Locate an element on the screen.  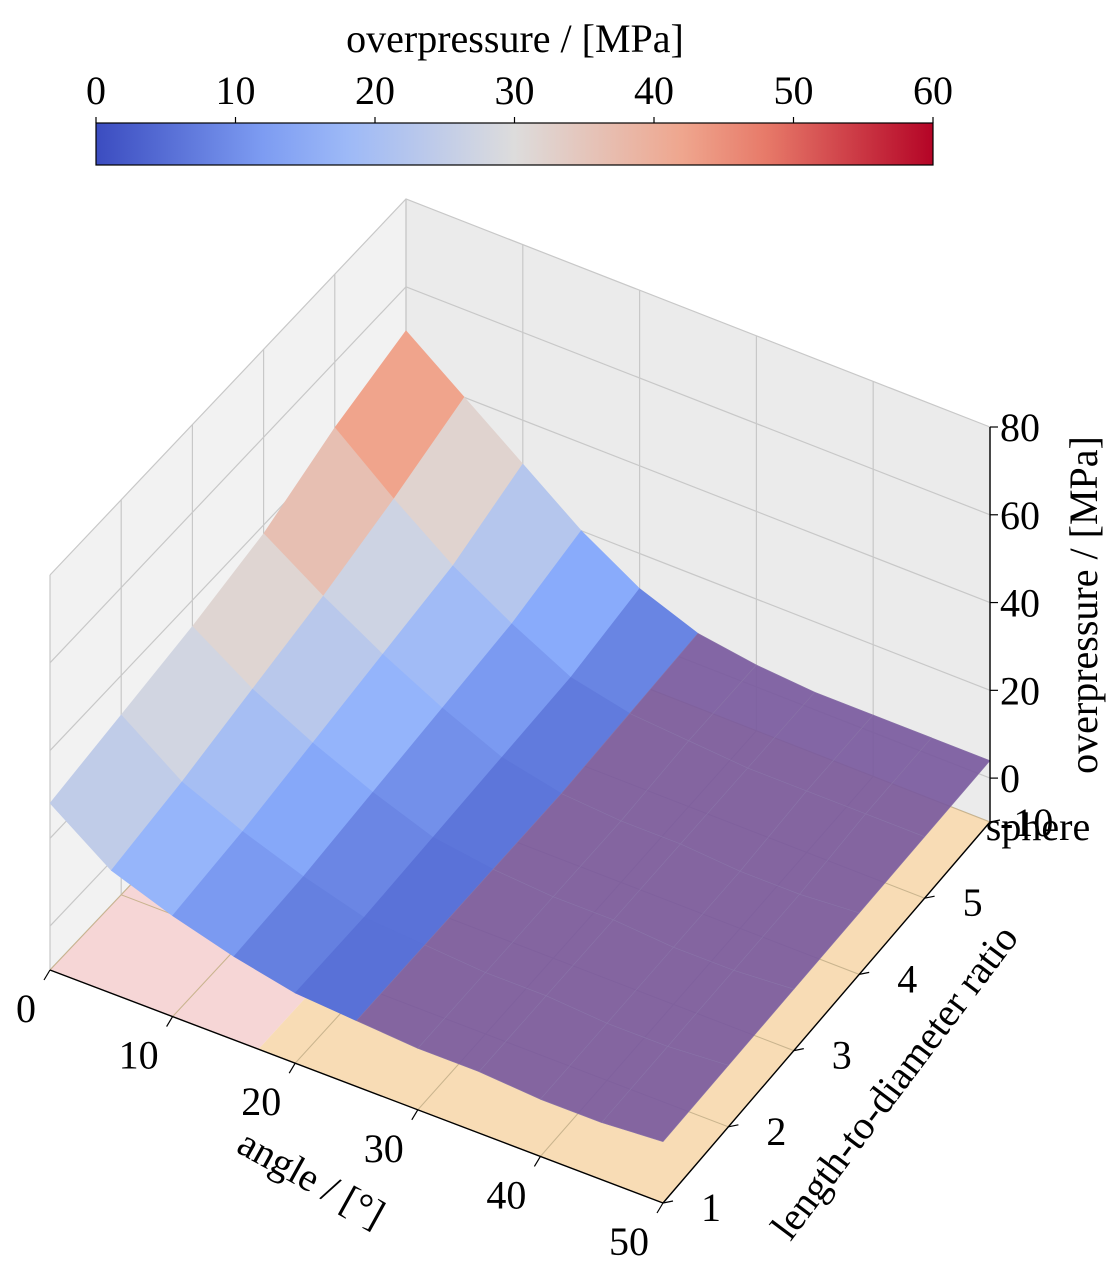
colorbar-ticks: 0 10 20 30 40 50 60 is located at coordinates (519, 95).